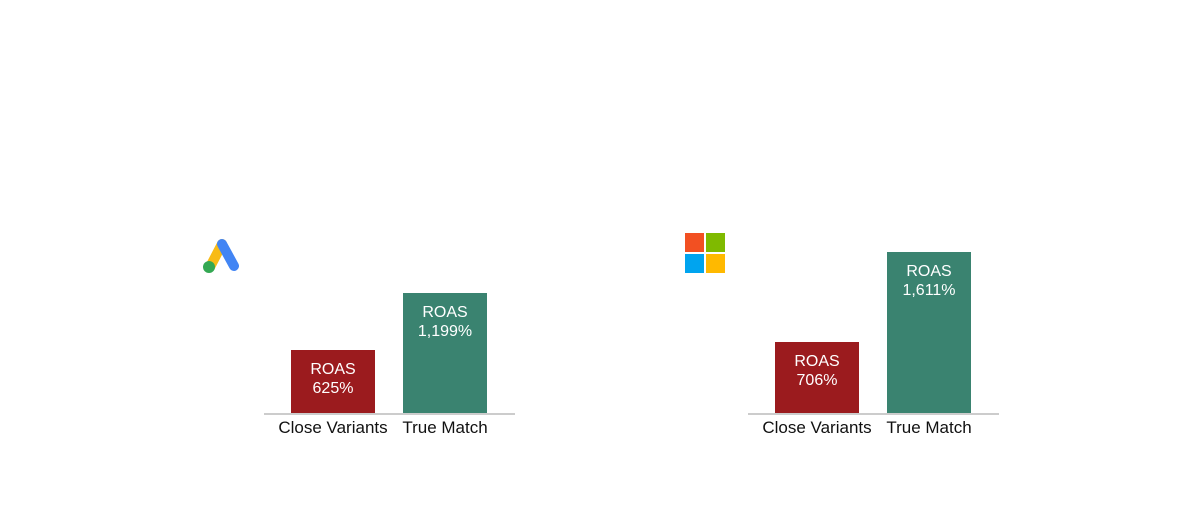 The width and height of the screenshot is (1200, 532). I want to click on bar-close-variants: ROAS 625%, so click(333, 381).